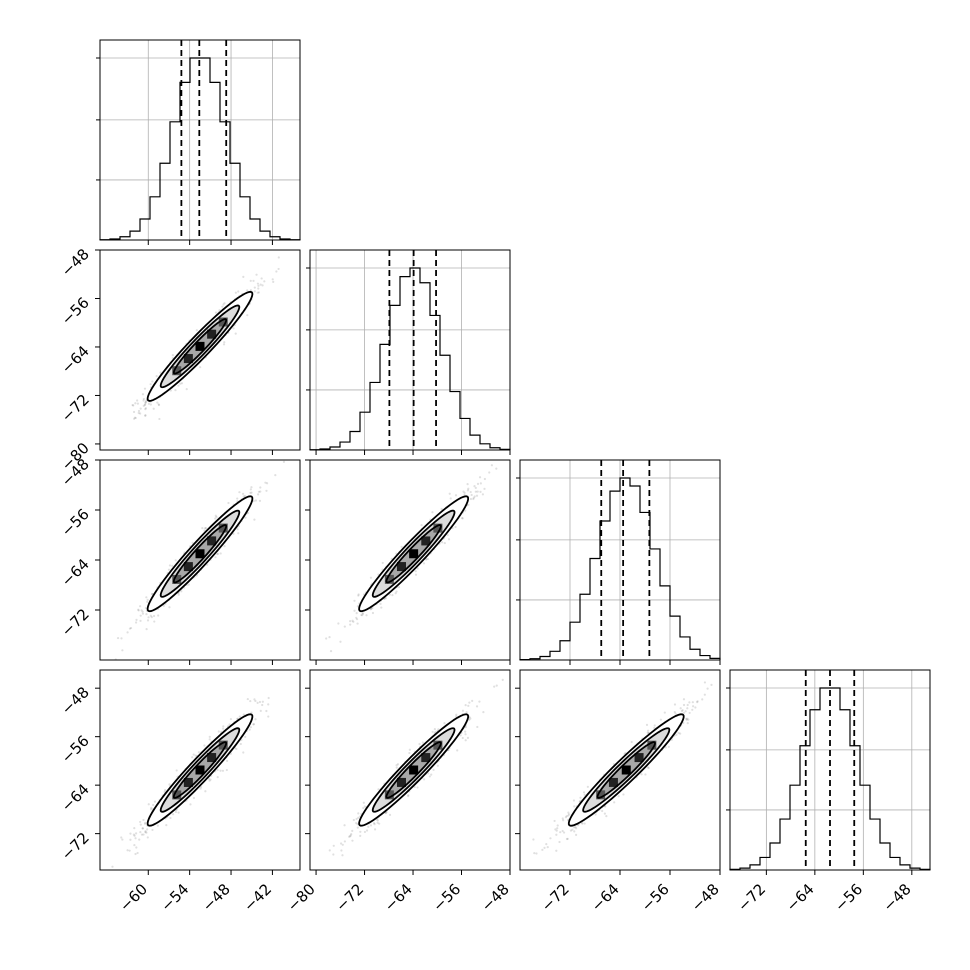 The width and height of the screenshot is (970, 970). What do you see at coordinates (200, 770) in the screenshot?
I see `contour-line-middle` at bounding box center [200, 770].